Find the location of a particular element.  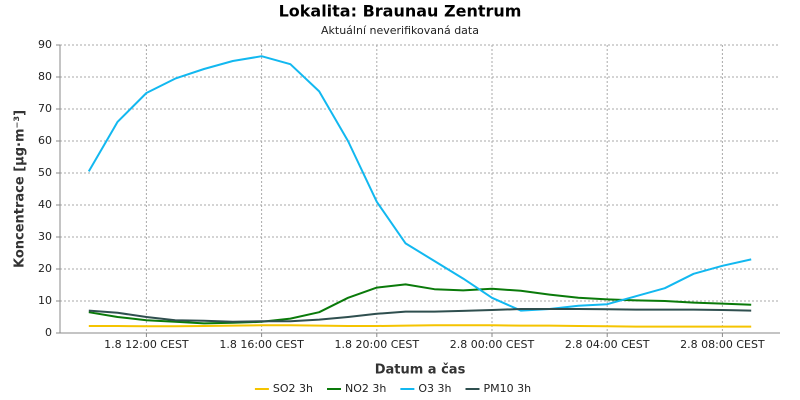

y-tick-label: 30 is located at coordinates (45, 236).